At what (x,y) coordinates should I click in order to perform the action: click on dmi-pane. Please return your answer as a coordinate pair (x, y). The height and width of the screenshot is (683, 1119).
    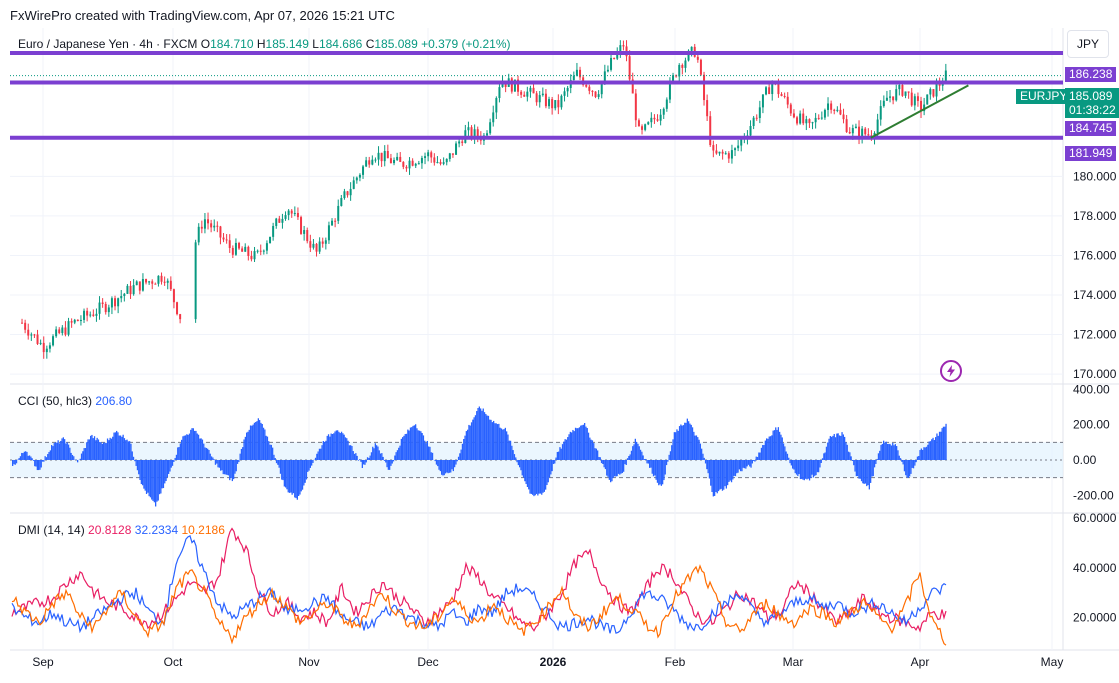
    Looking at the image, I should click on (479, 586).